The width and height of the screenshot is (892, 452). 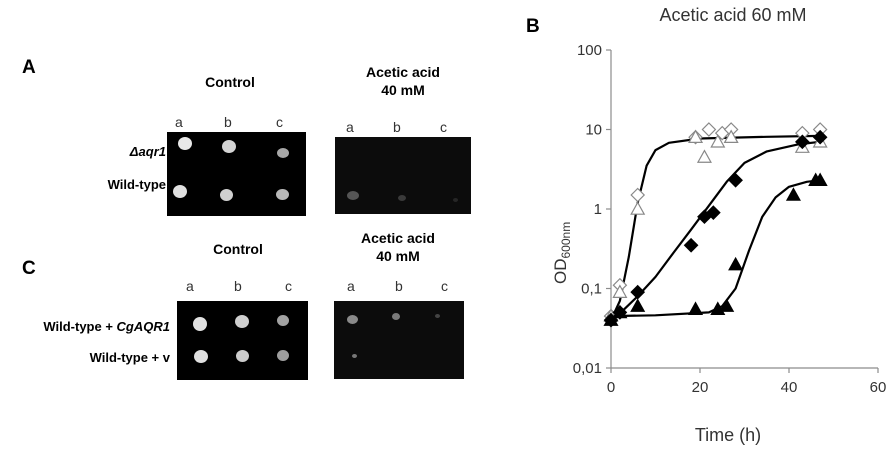 I want to click on x-tick-label: 20, so click(x=700, y=387).